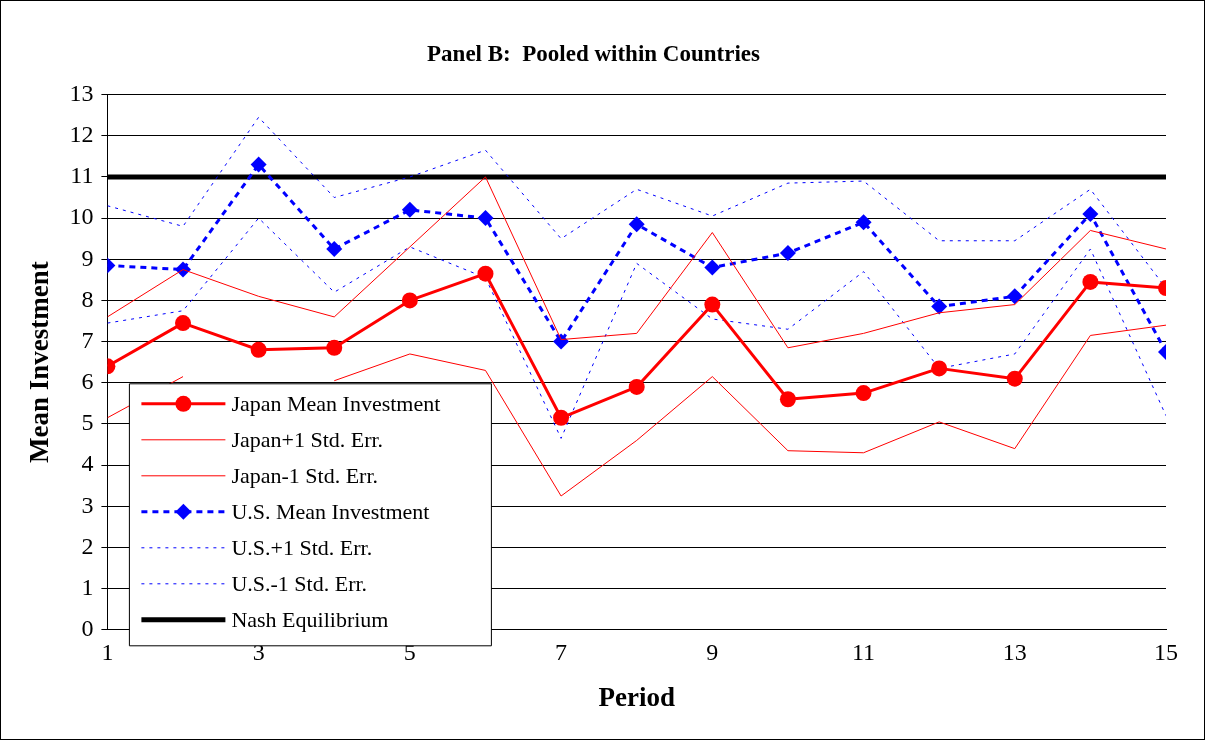 The image size is (1205, 740). Describe the element at coordinates (330, 511) in the screenshot. I see `legend-label: U.S. Mean Investment` at that location.